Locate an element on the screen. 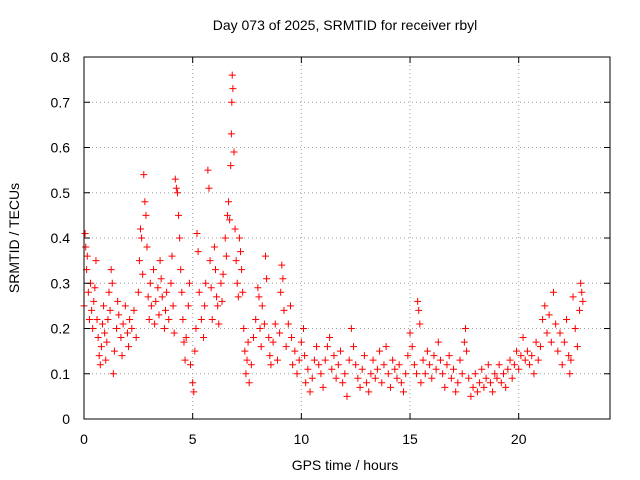  y-axis-label: SRMTID / TECUs is located at coordinates (14, 238).